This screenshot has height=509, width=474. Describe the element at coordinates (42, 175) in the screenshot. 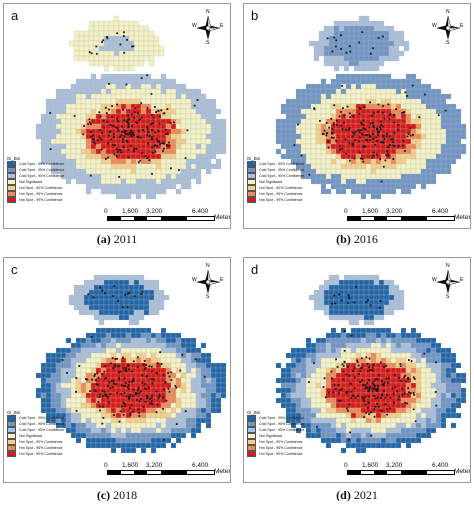

I see `legend-label: Cold Spot - 90% Confidence` at that location.